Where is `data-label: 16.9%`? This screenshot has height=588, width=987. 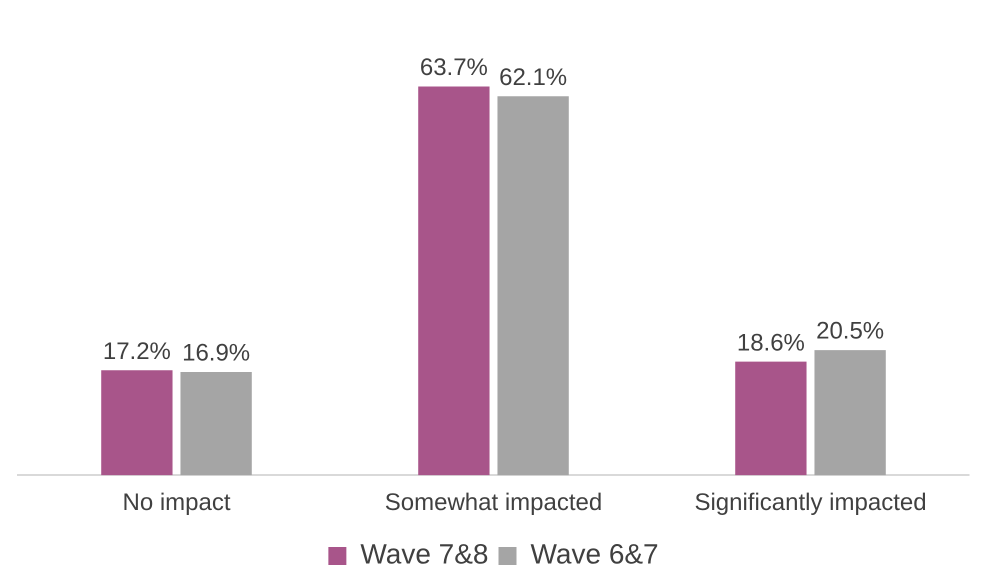
data-label: 16.9% is located at coordinates (216, 353).